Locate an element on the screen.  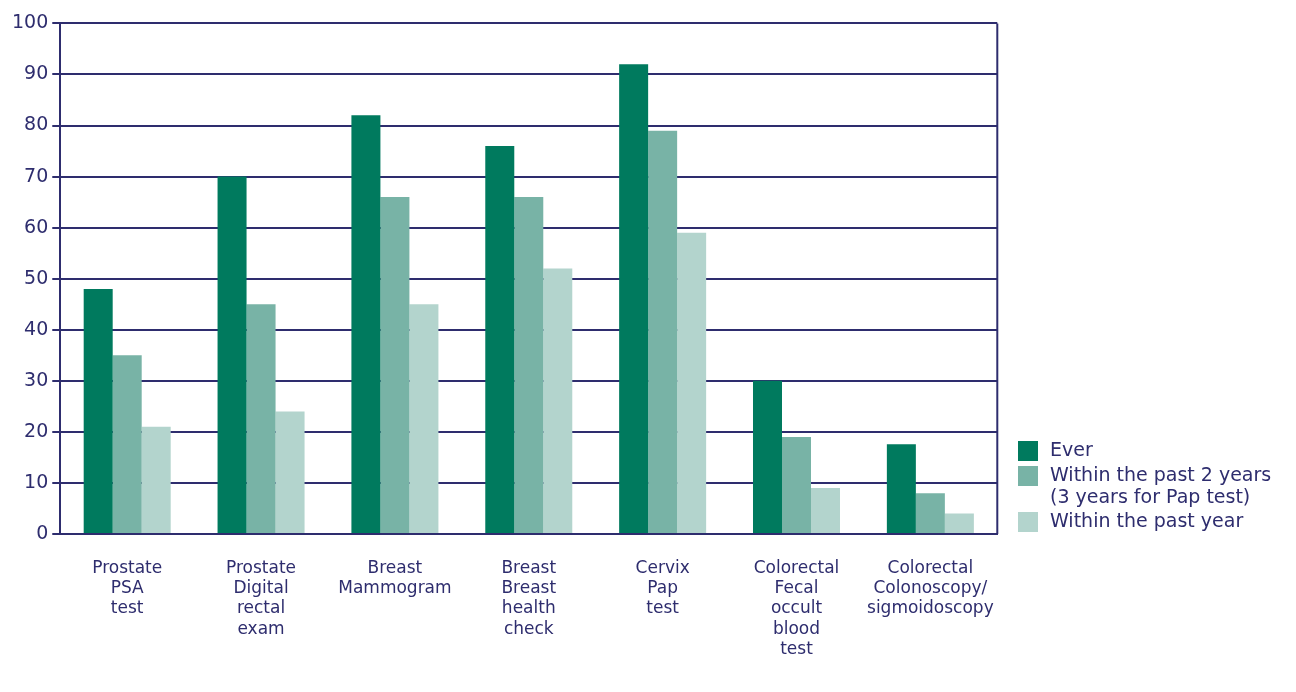
y-tick-label: 0 is located at coordinates (42, 531).